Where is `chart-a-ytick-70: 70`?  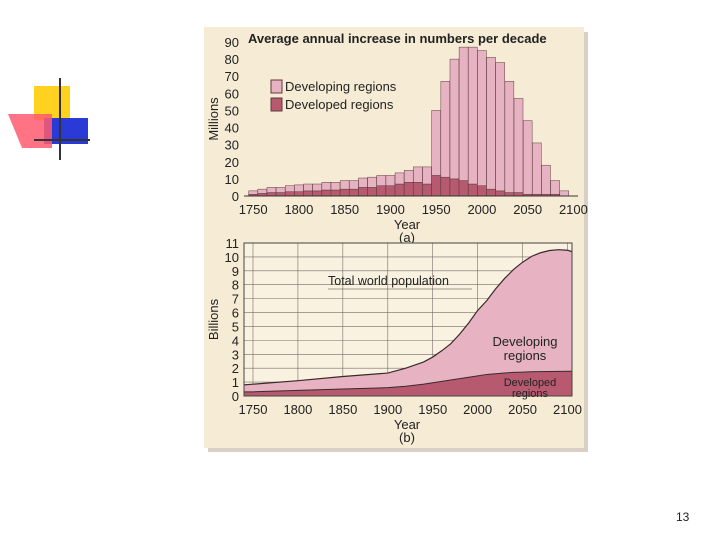 chart-a-ytick-70: 70 is located at coordinates (232, 76).